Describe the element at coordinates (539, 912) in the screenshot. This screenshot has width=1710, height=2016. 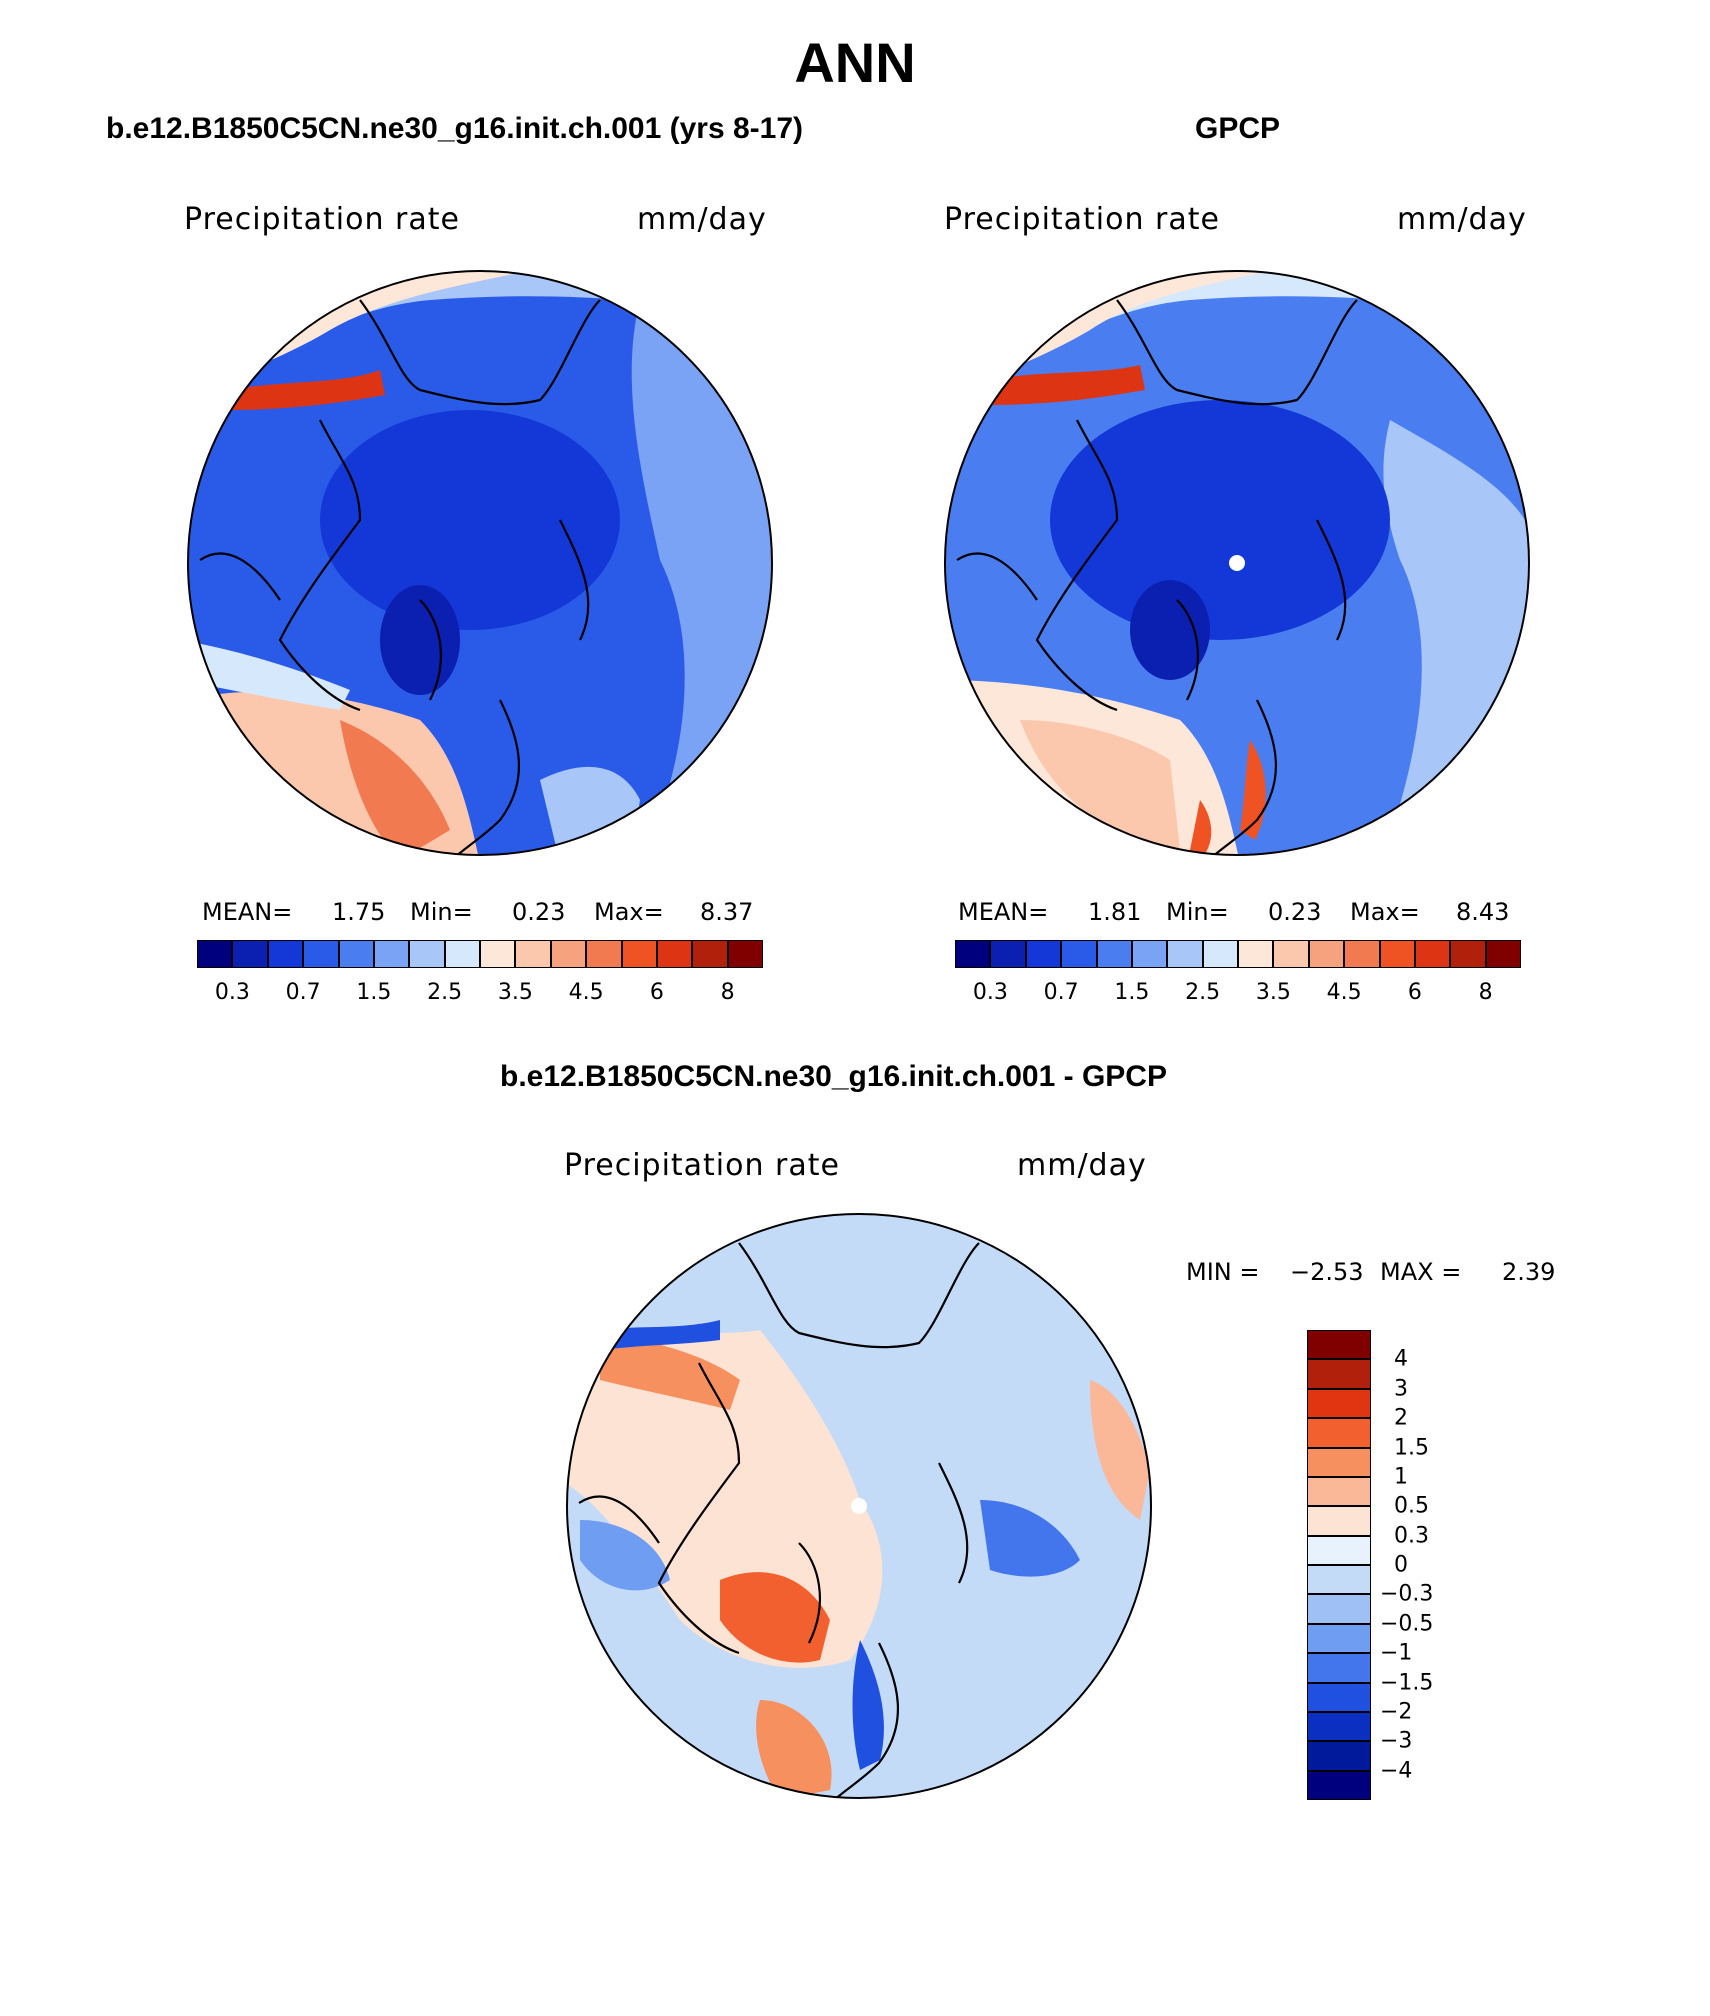
I see `stat-min-value-model: 0.23` at that location.